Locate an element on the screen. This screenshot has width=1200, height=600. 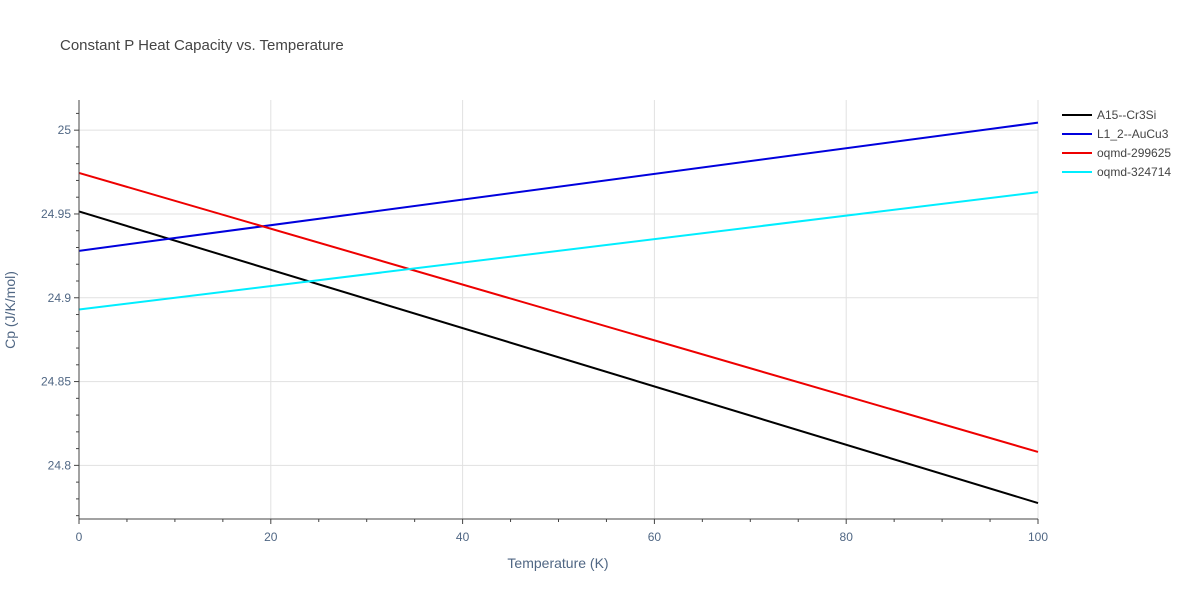
x-tick-label: 0 is located at coordinates (79, 537).